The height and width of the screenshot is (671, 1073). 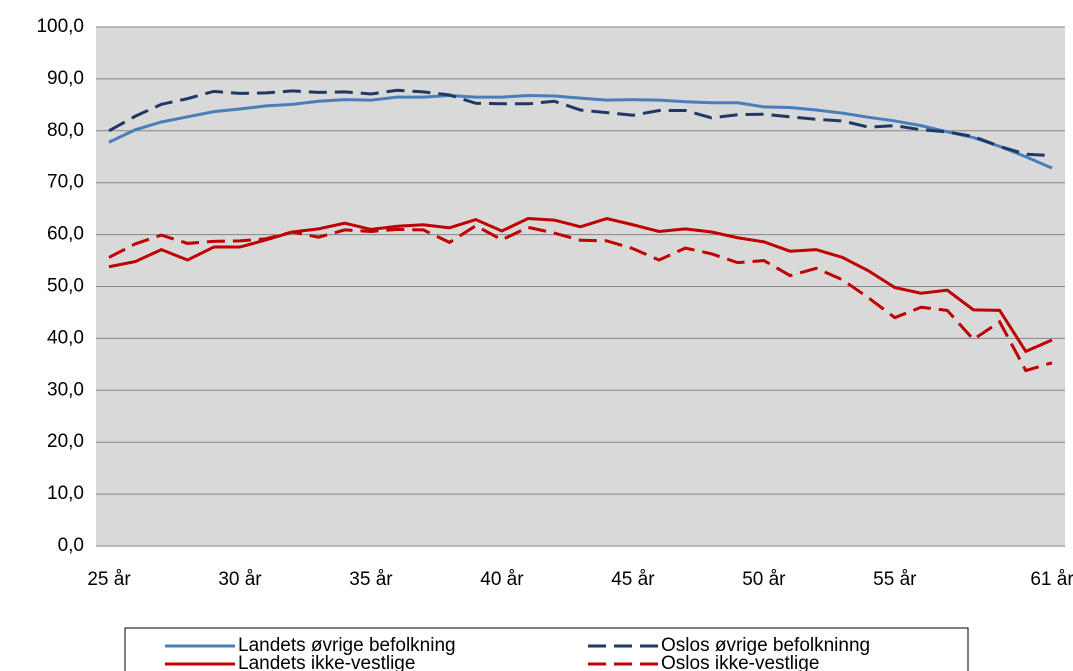 What do you see at coordinates (633, 579) in the screenshot?
I see `x-tick-label: 45 år` at bounding box center [633, 579].